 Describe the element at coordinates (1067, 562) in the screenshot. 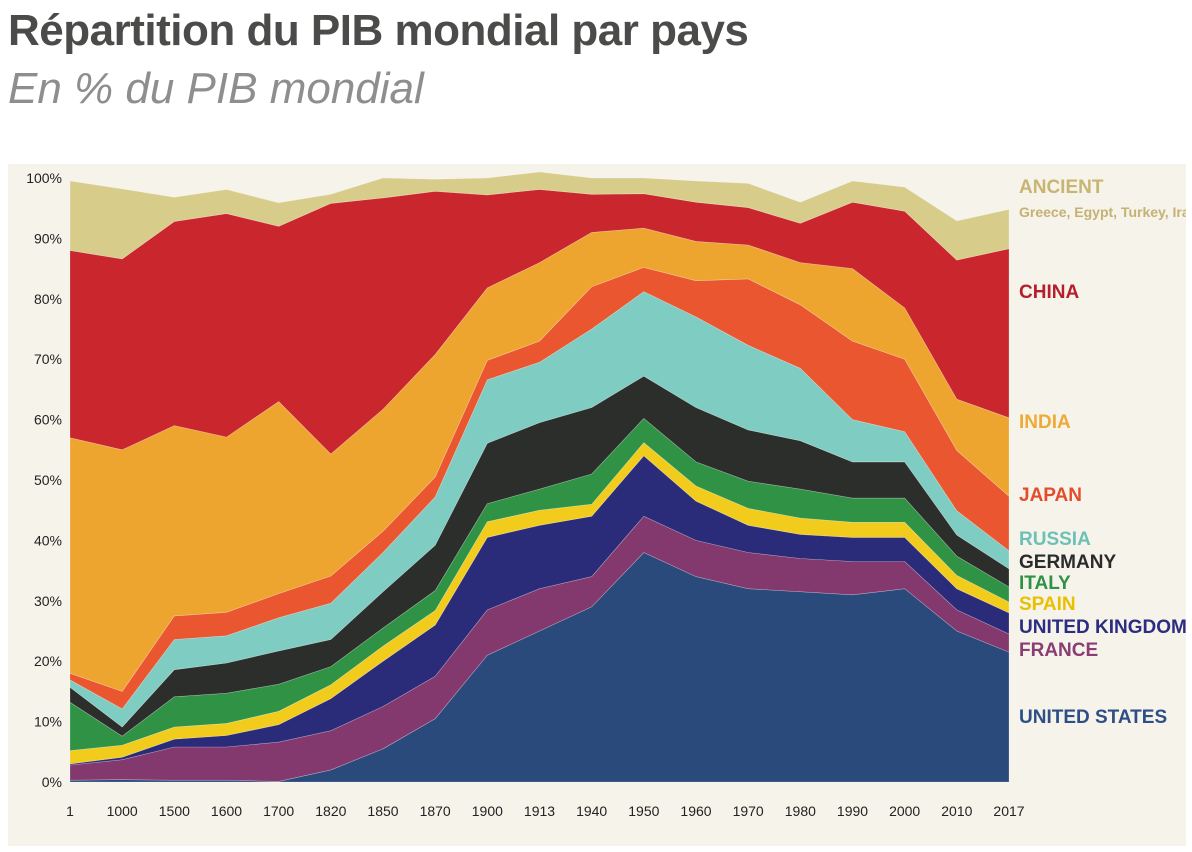

I see `legend-label-germany: GERMANY` at that location.